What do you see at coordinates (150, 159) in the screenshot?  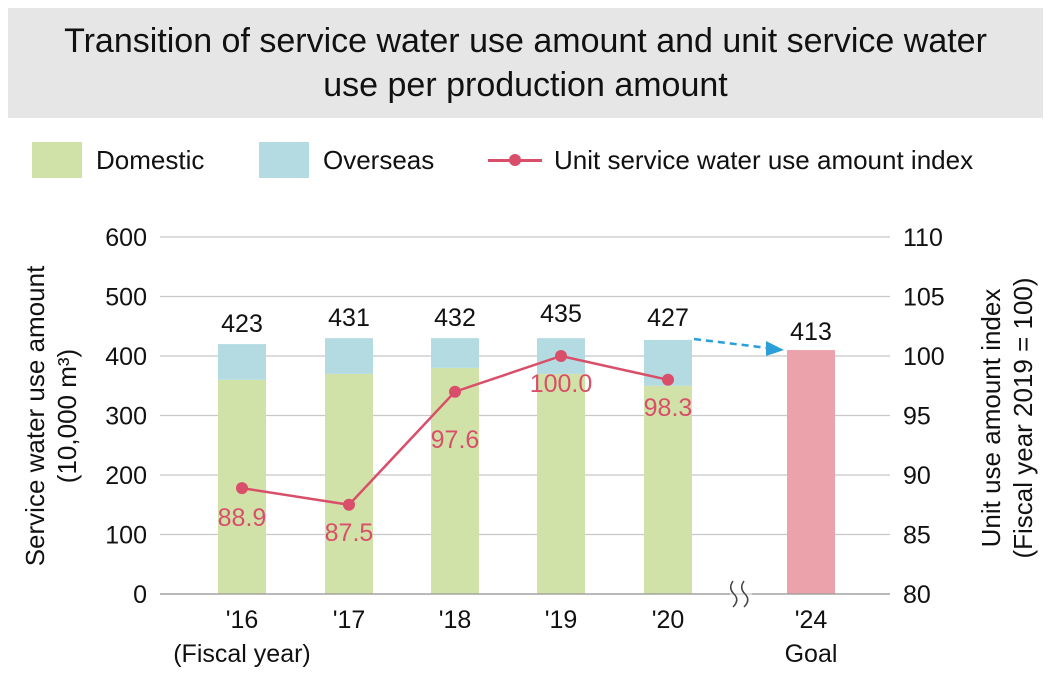 I see `legend-label-domestic: Domestic` at bounding box center [150, 159].